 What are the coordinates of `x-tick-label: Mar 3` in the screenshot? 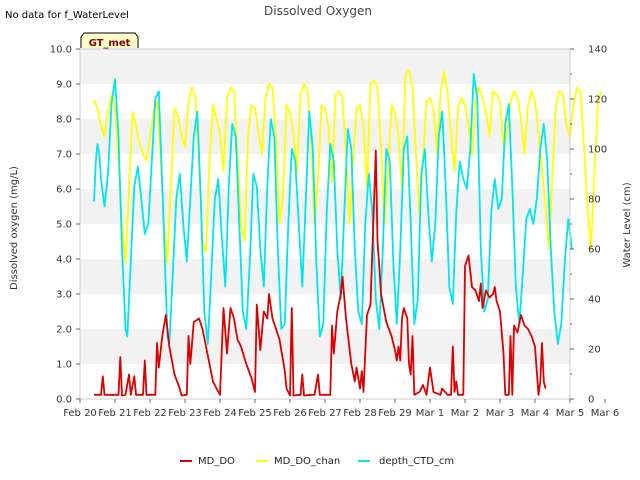 It's located at (500, 413).